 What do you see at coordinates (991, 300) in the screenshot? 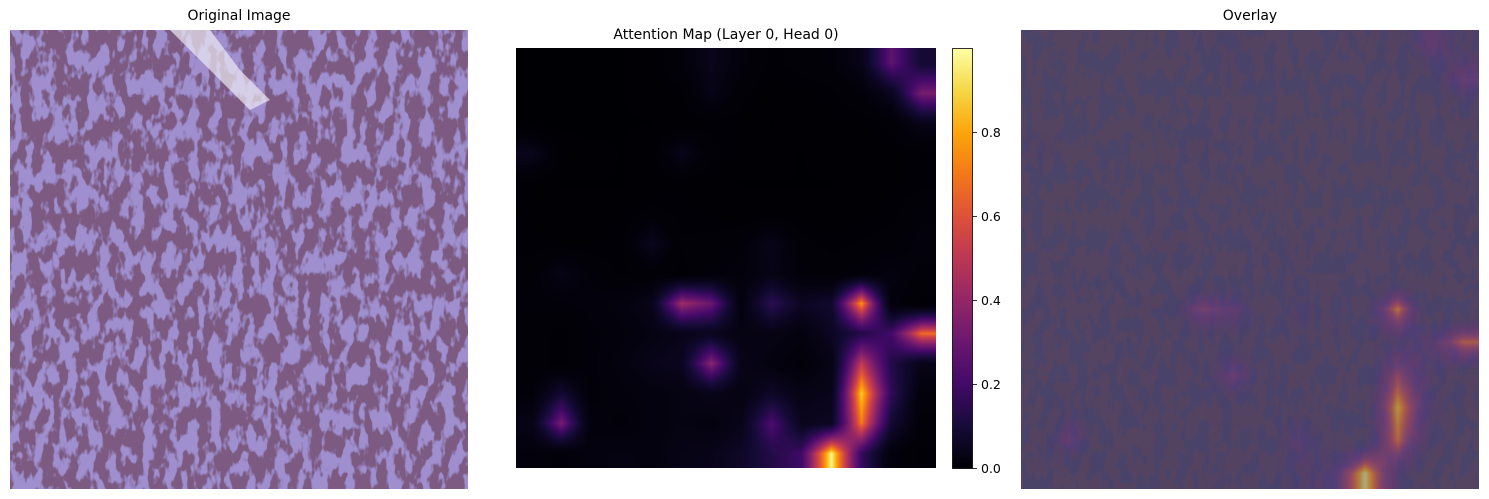
I see `colorbar-tick-label: 0.4` at bounding box center [991, 300].